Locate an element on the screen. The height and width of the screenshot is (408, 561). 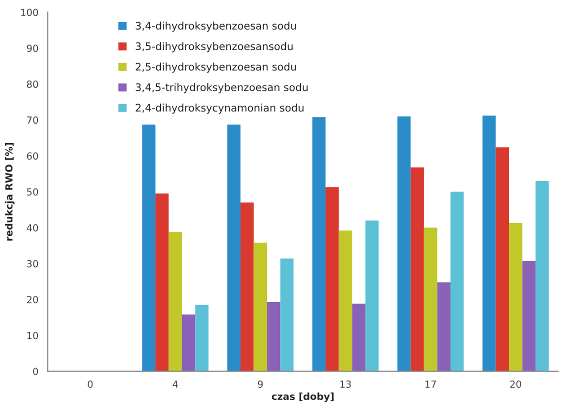
x-tick-label: 4 is located at coordinates (175, 384).